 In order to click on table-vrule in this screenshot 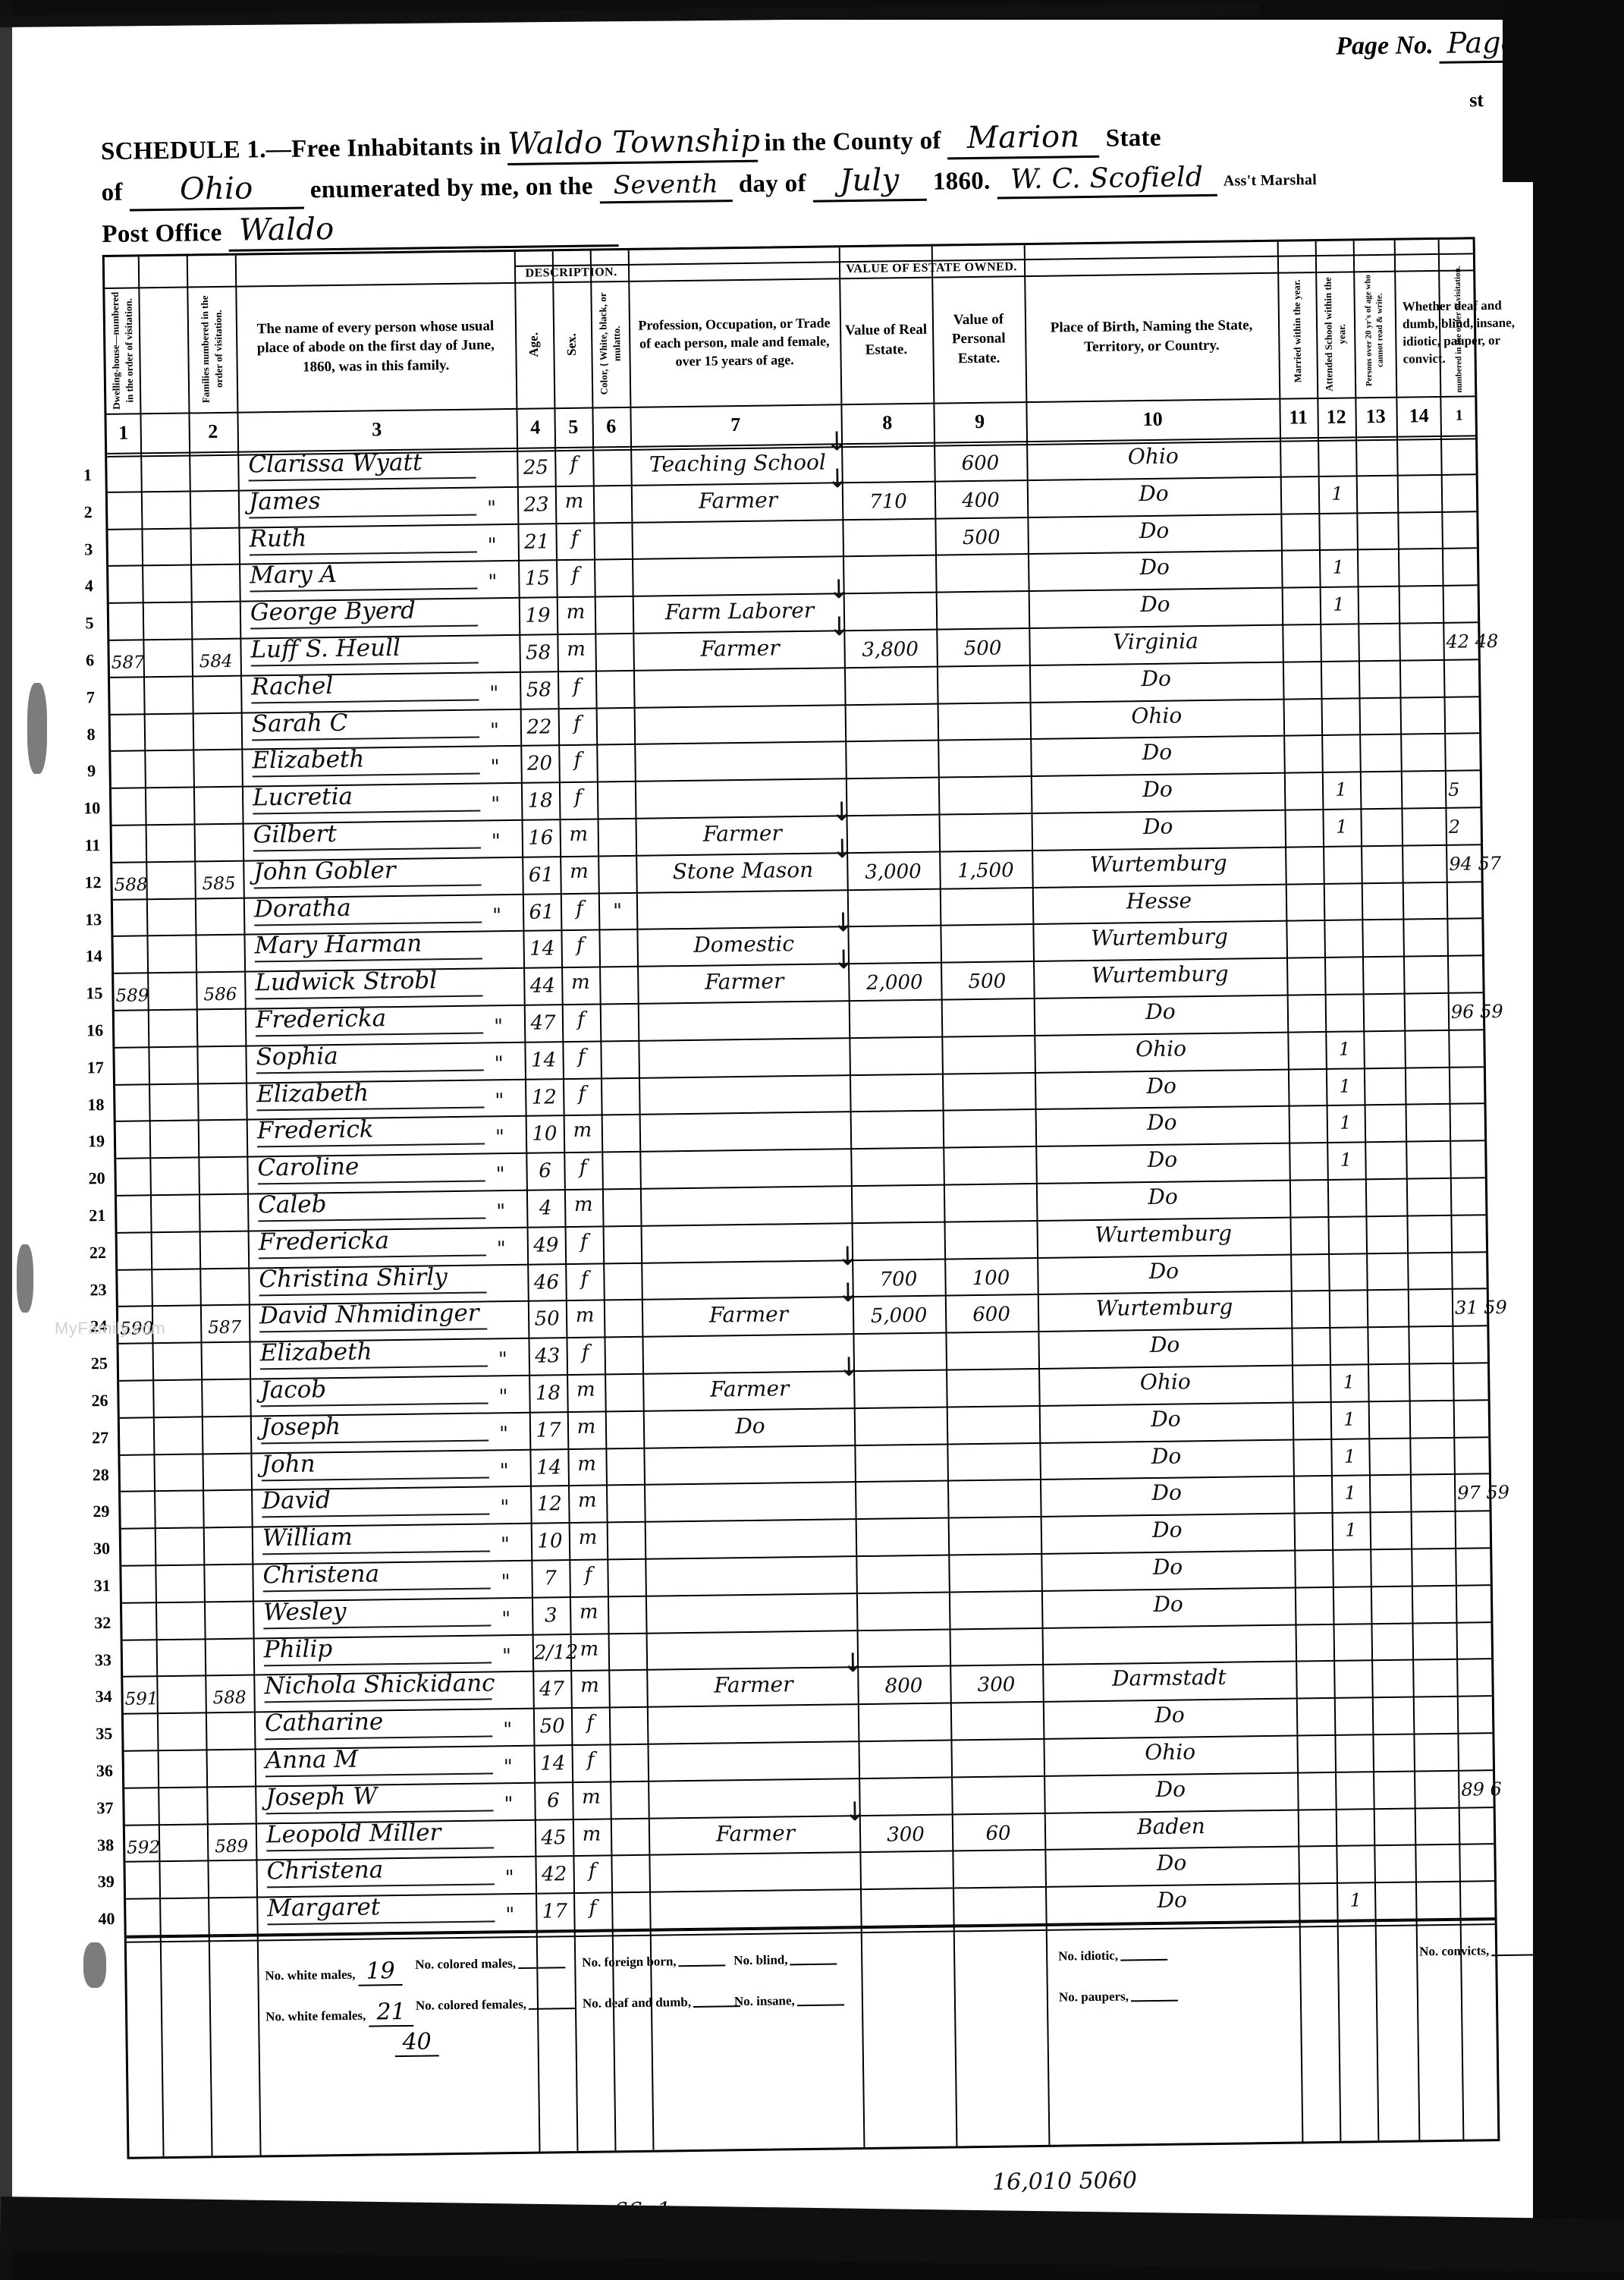, I will do `click(851, 1197)`.